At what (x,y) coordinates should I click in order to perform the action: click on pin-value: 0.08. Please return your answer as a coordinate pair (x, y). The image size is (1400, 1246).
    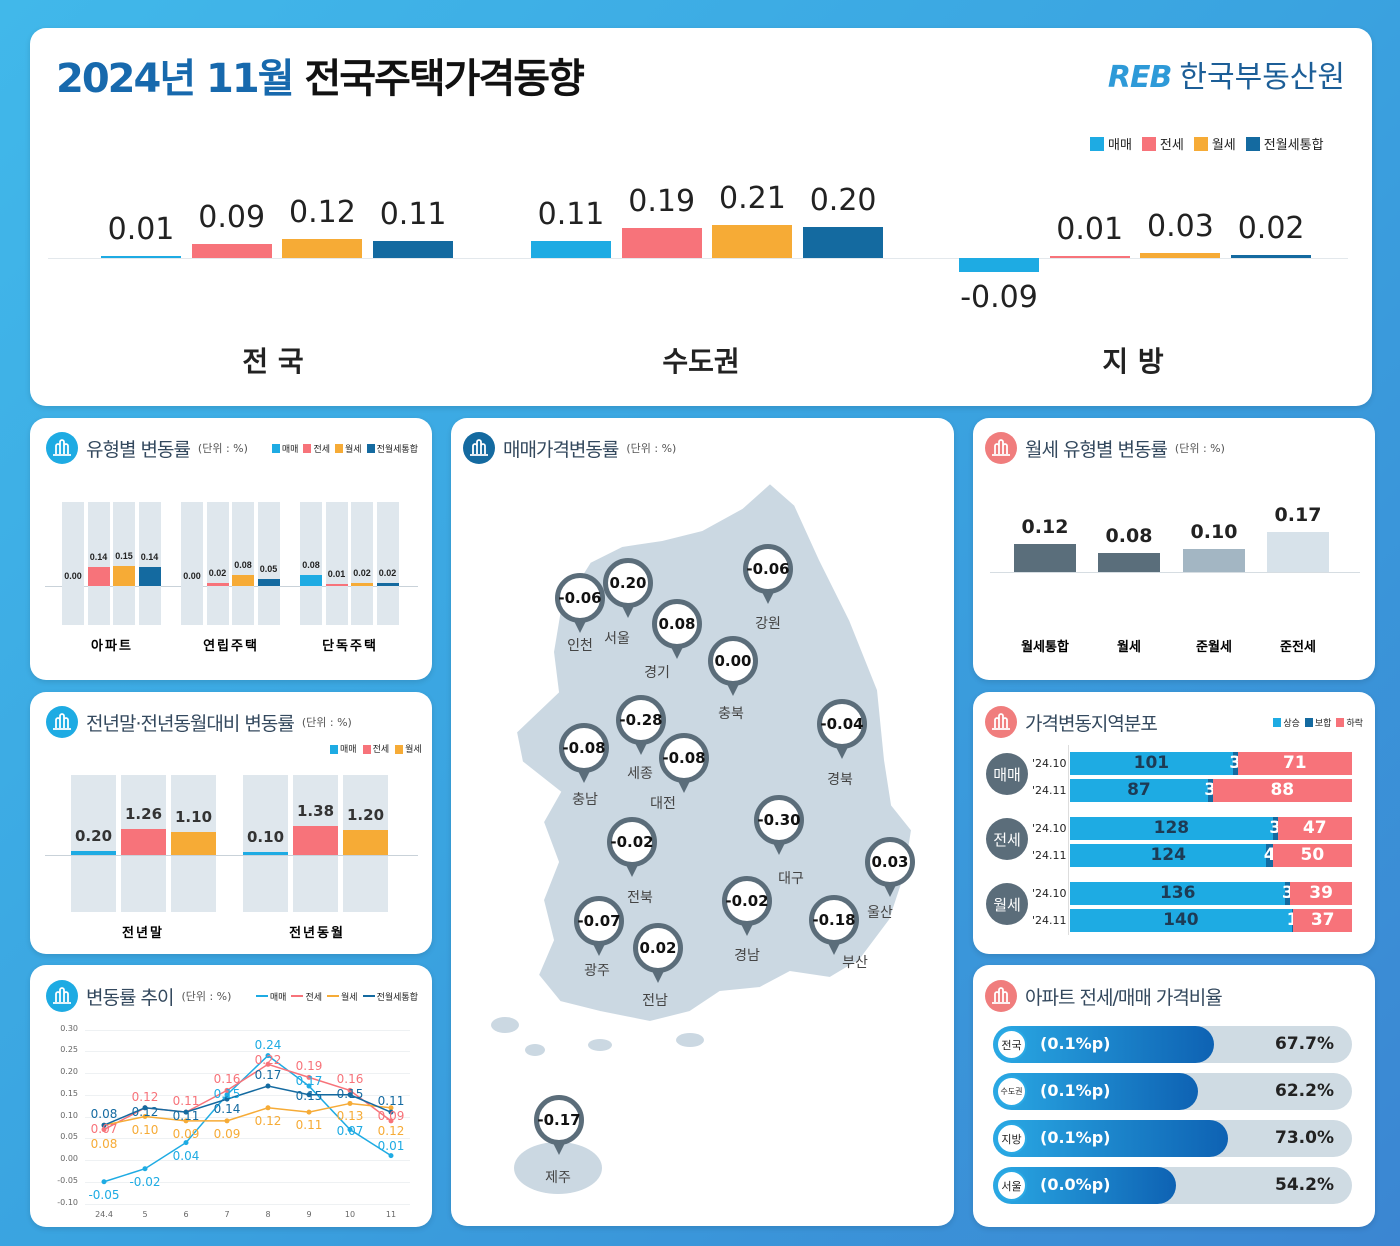
    Looking at the image, I should click on (677, 624).